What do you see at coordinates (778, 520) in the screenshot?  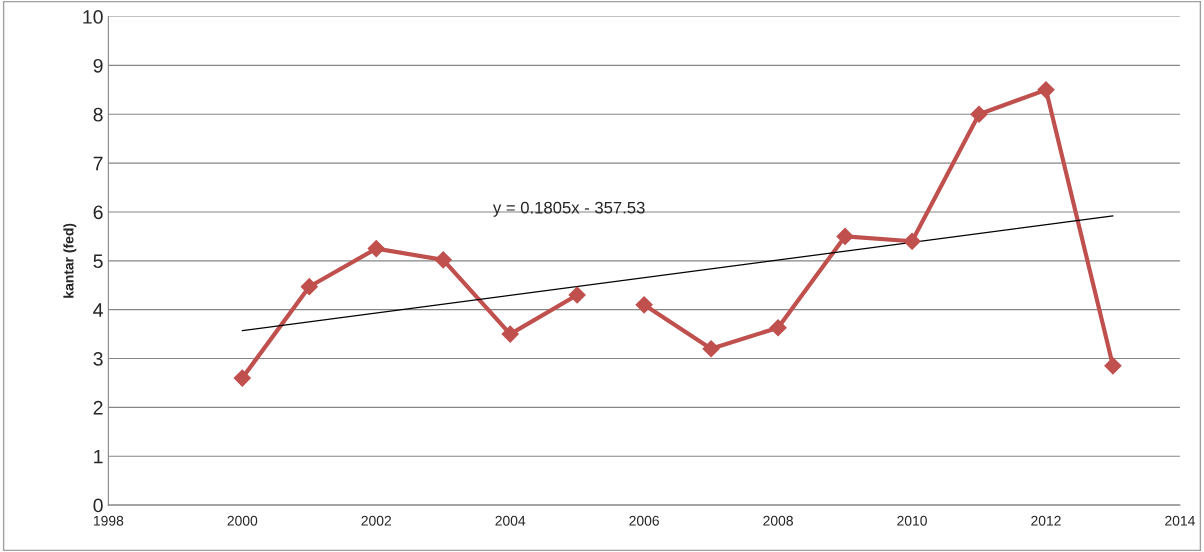 I see `x-tick-label: 2008` at bounding box center [778, 520].